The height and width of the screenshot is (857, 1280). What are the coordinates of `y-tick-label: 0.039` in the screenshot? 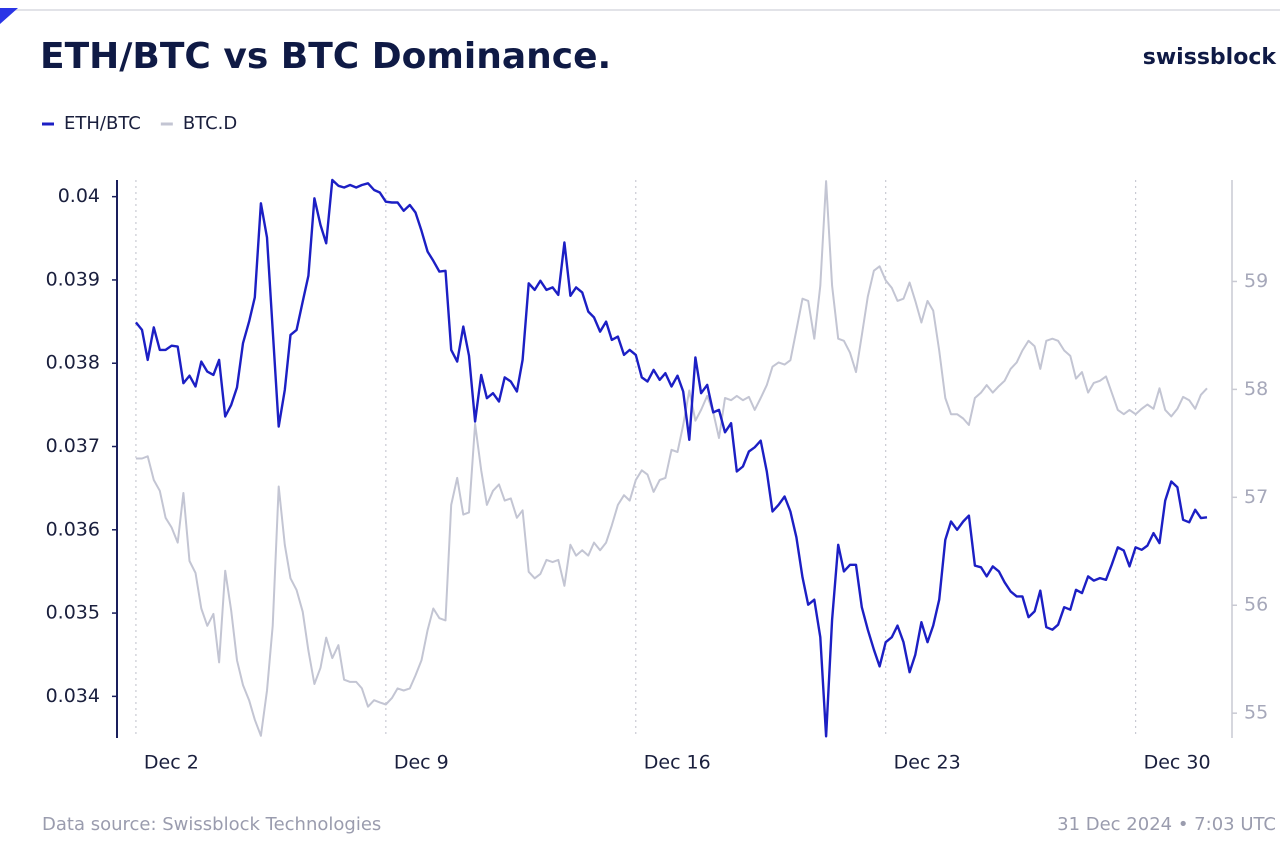 It's located at (73, 279).